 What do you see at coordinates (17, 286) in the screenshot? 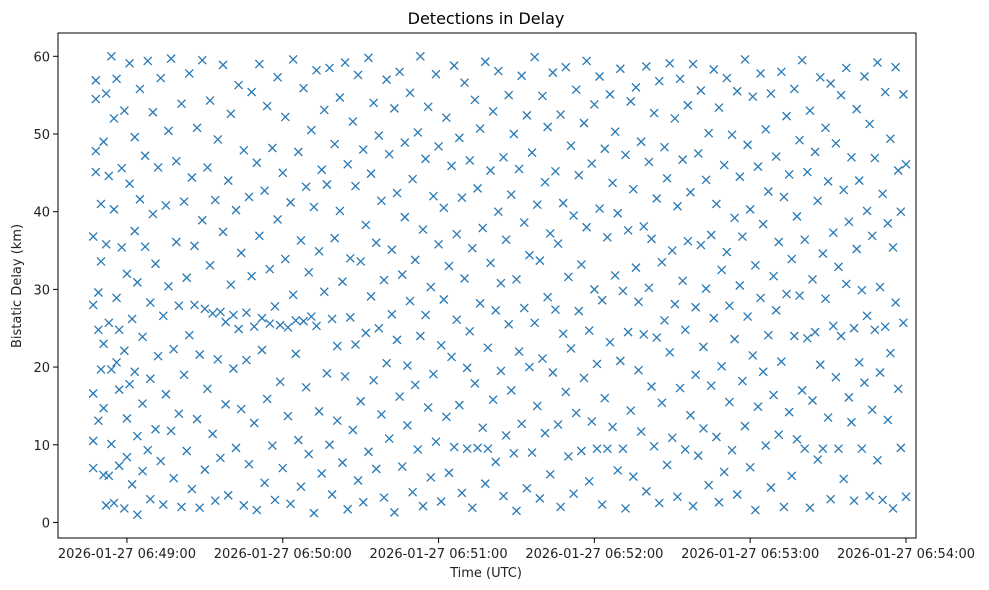
I see `y-axis-label: Bistatic Delay (km)` at bounding box center [17, 286].